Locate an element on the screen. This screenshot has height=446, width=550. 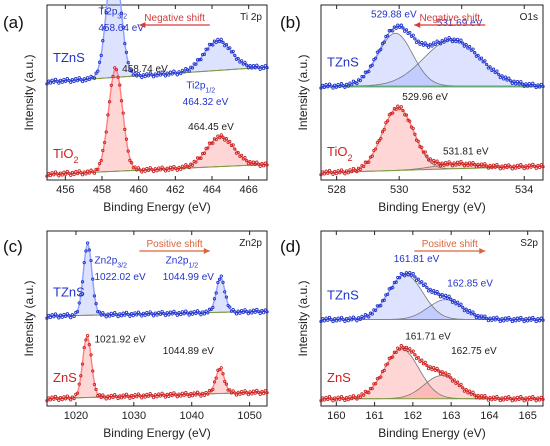
panel-label: (a) is located at coordinates (13, 22).